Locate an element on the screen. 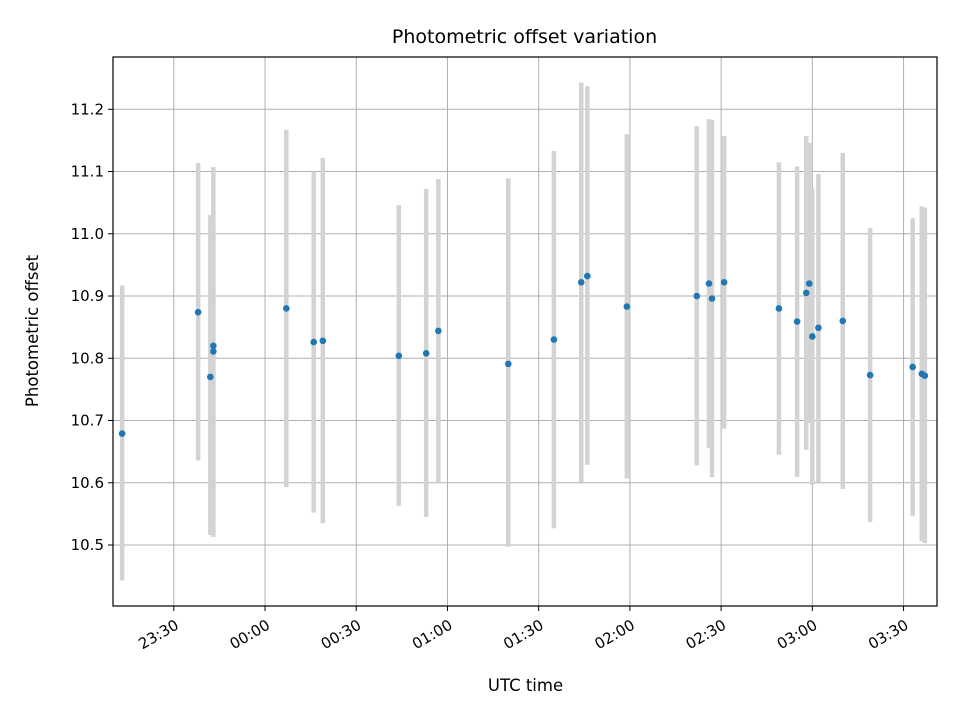 This screenshot has height=720, width=960. y-tick-label: 10.7 is located at coordinates (87, 421).